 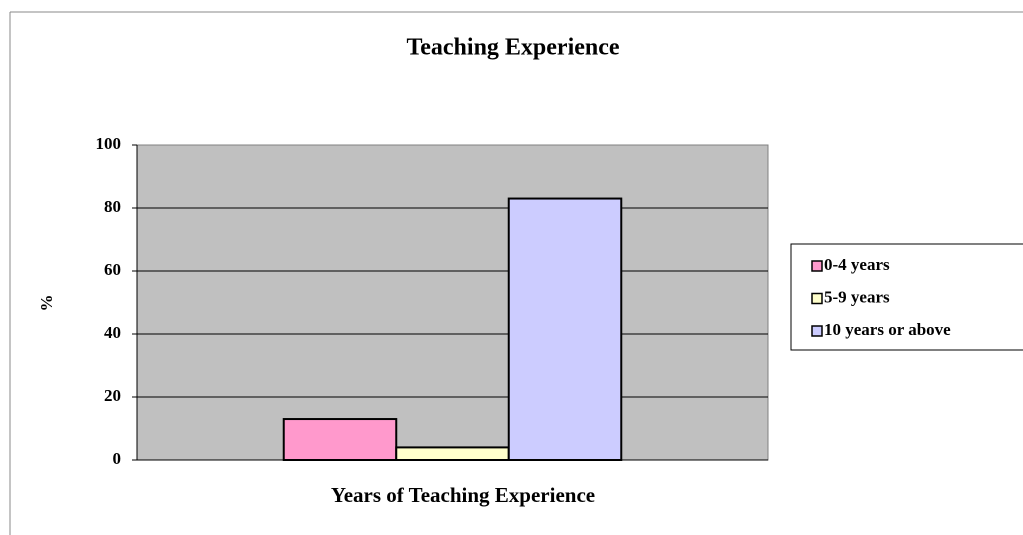 What do you see at coordinates (512, 48) in the screenshot?
I see `chart-title: Teaching Experience` at bounding box center [512, 48].